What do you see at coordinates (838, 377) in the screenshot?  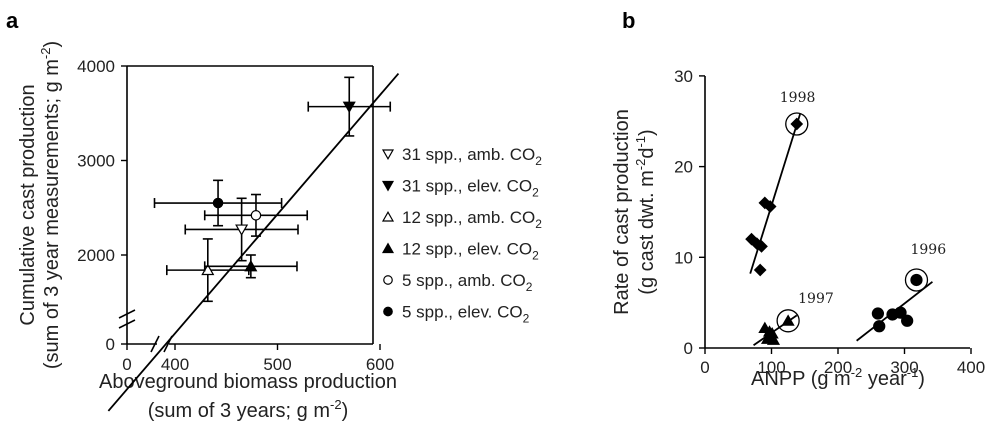 I see `panel-b-x-axis-title: ANPP (g m-2 year-1)` at bounding box center [838, 377].